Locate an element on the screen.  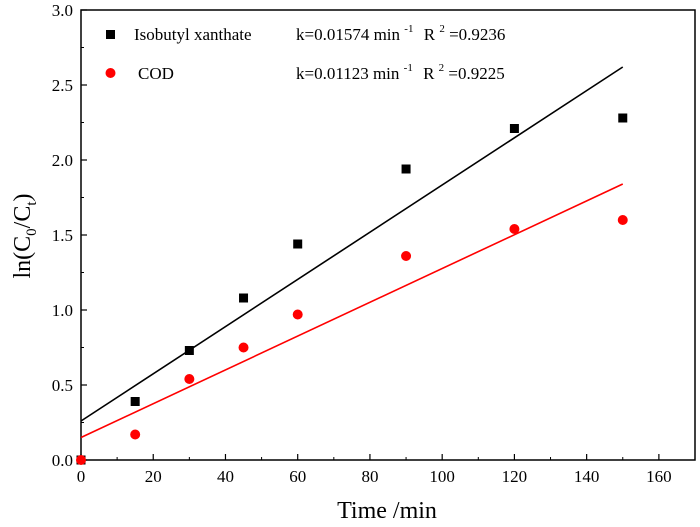
x-tick-label: 60 is located at coordinates (297, 476).